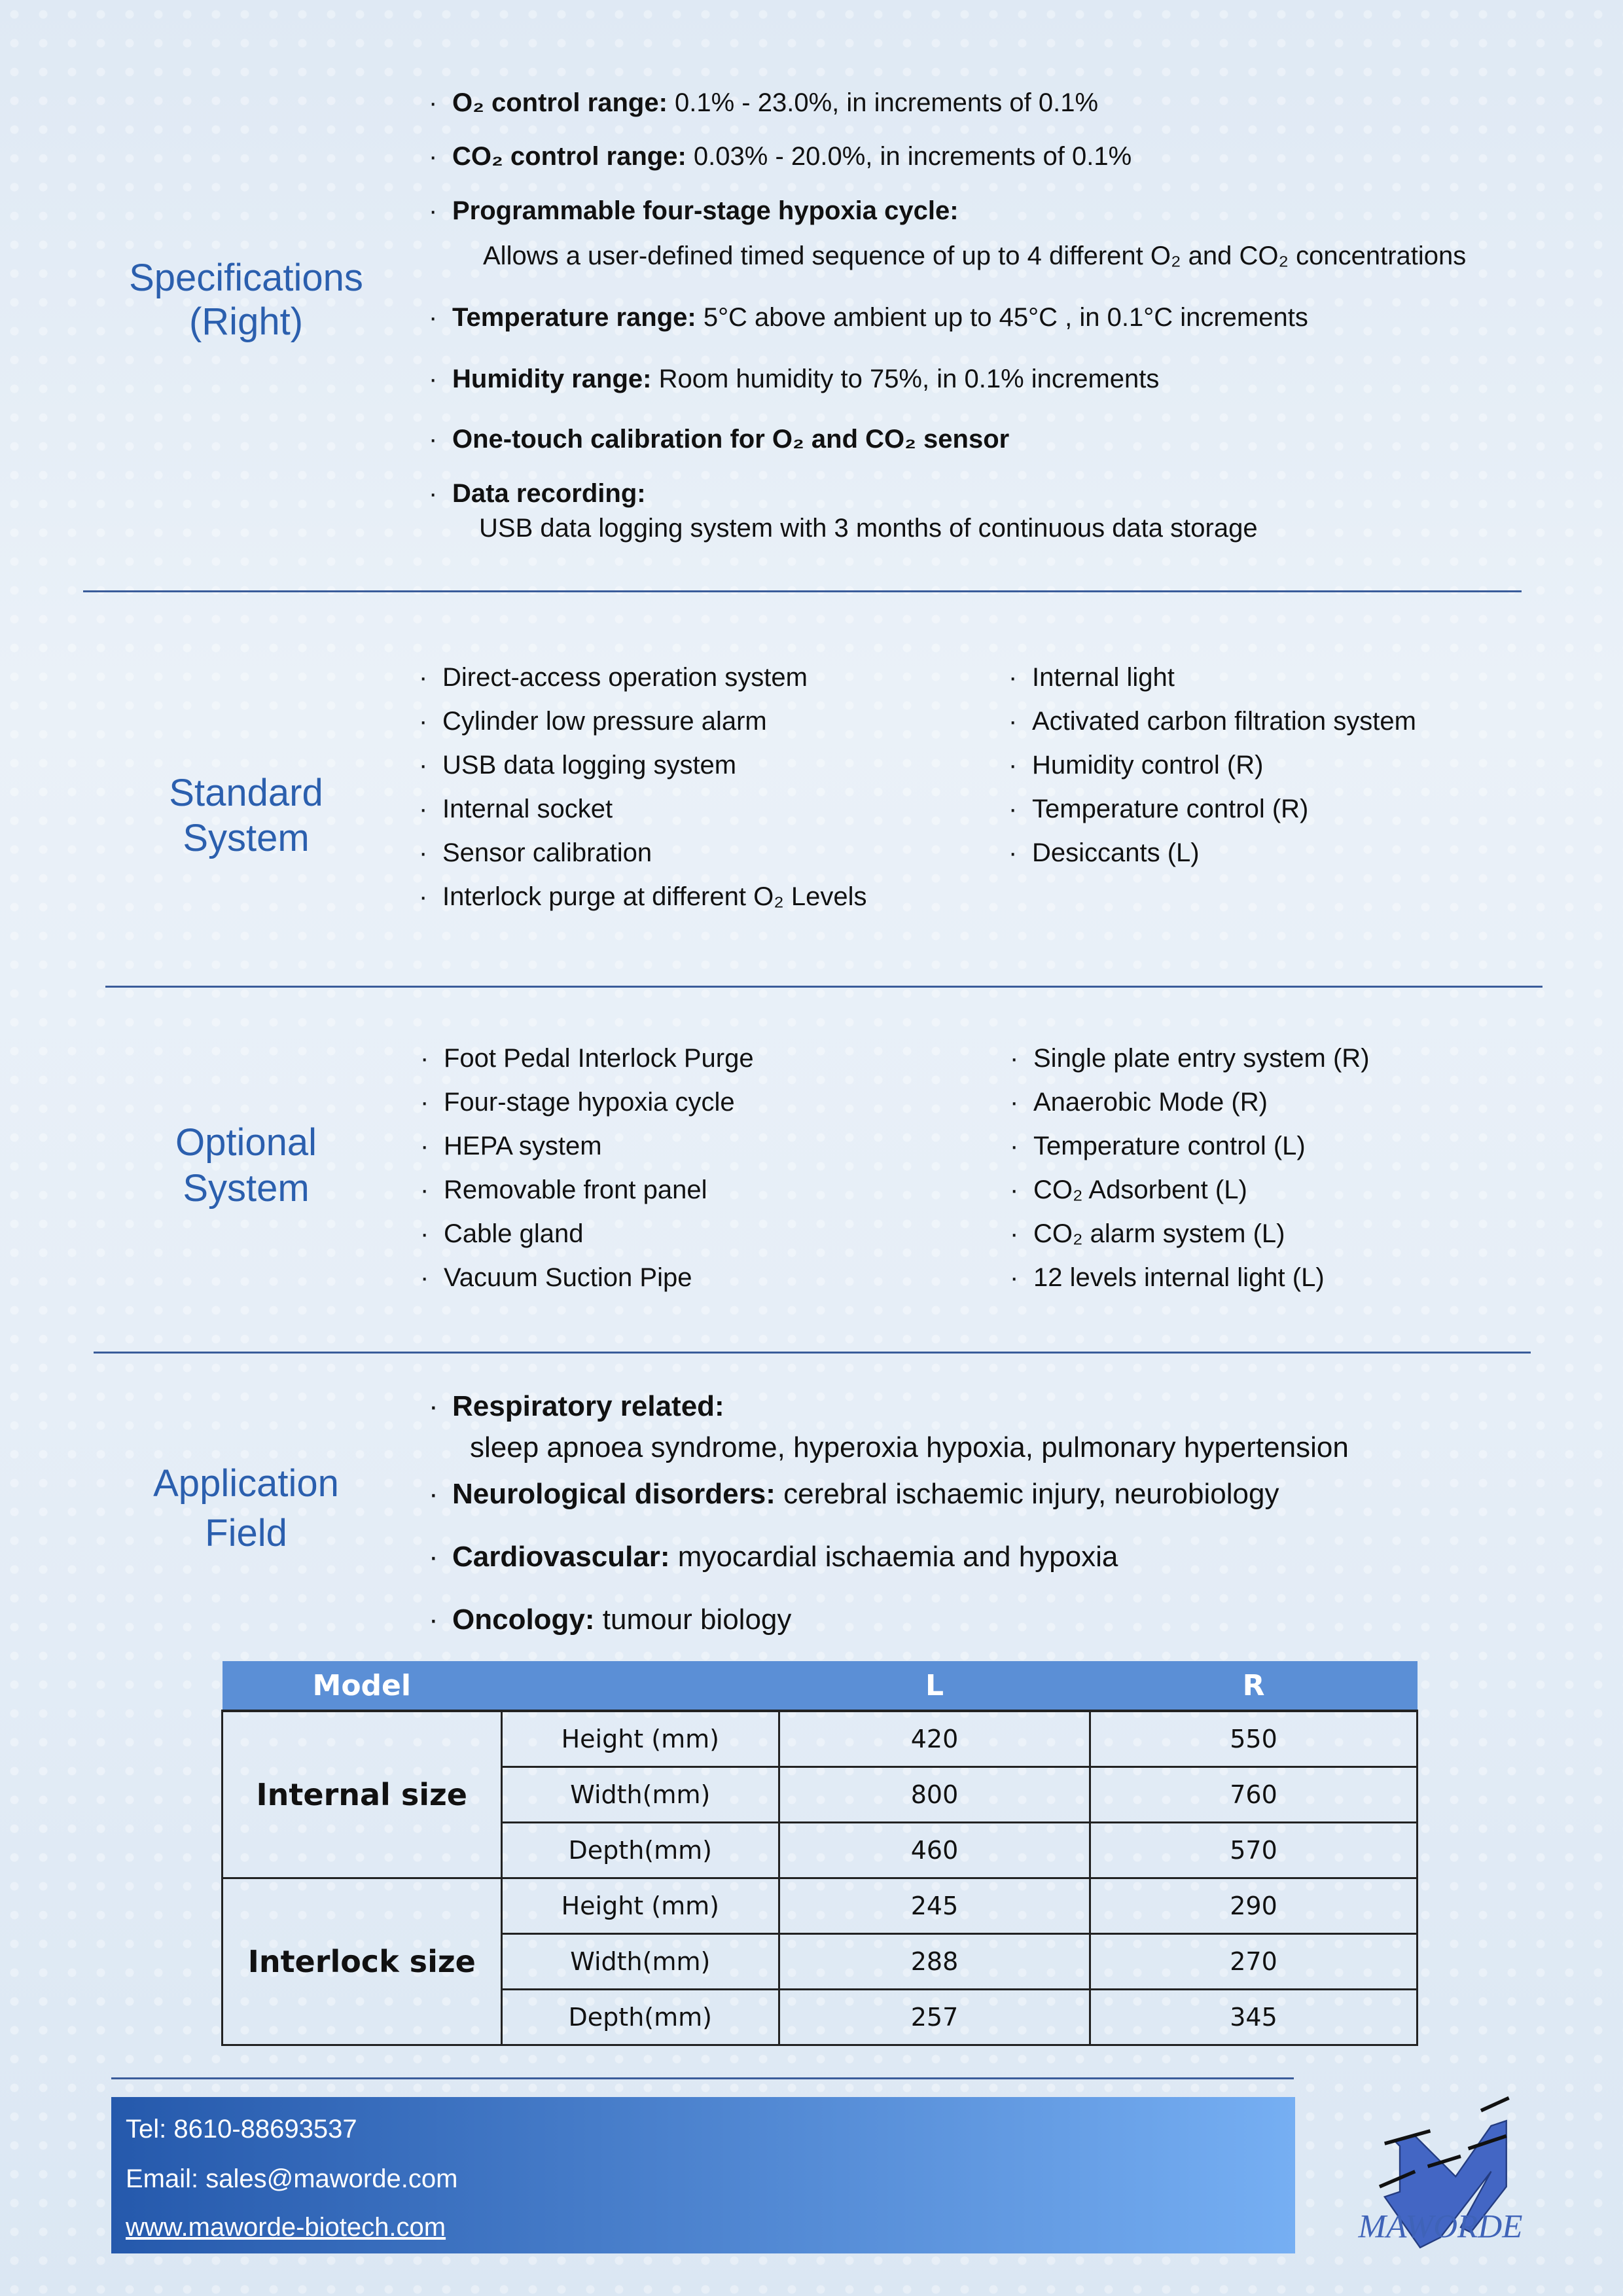 This screenshot has height=2296, width=1623. What do you see at coordinates (1224, 721) in the screenshot?
I see `item-text: Activated carbon filtration system` at bounding box center [1224, 721].